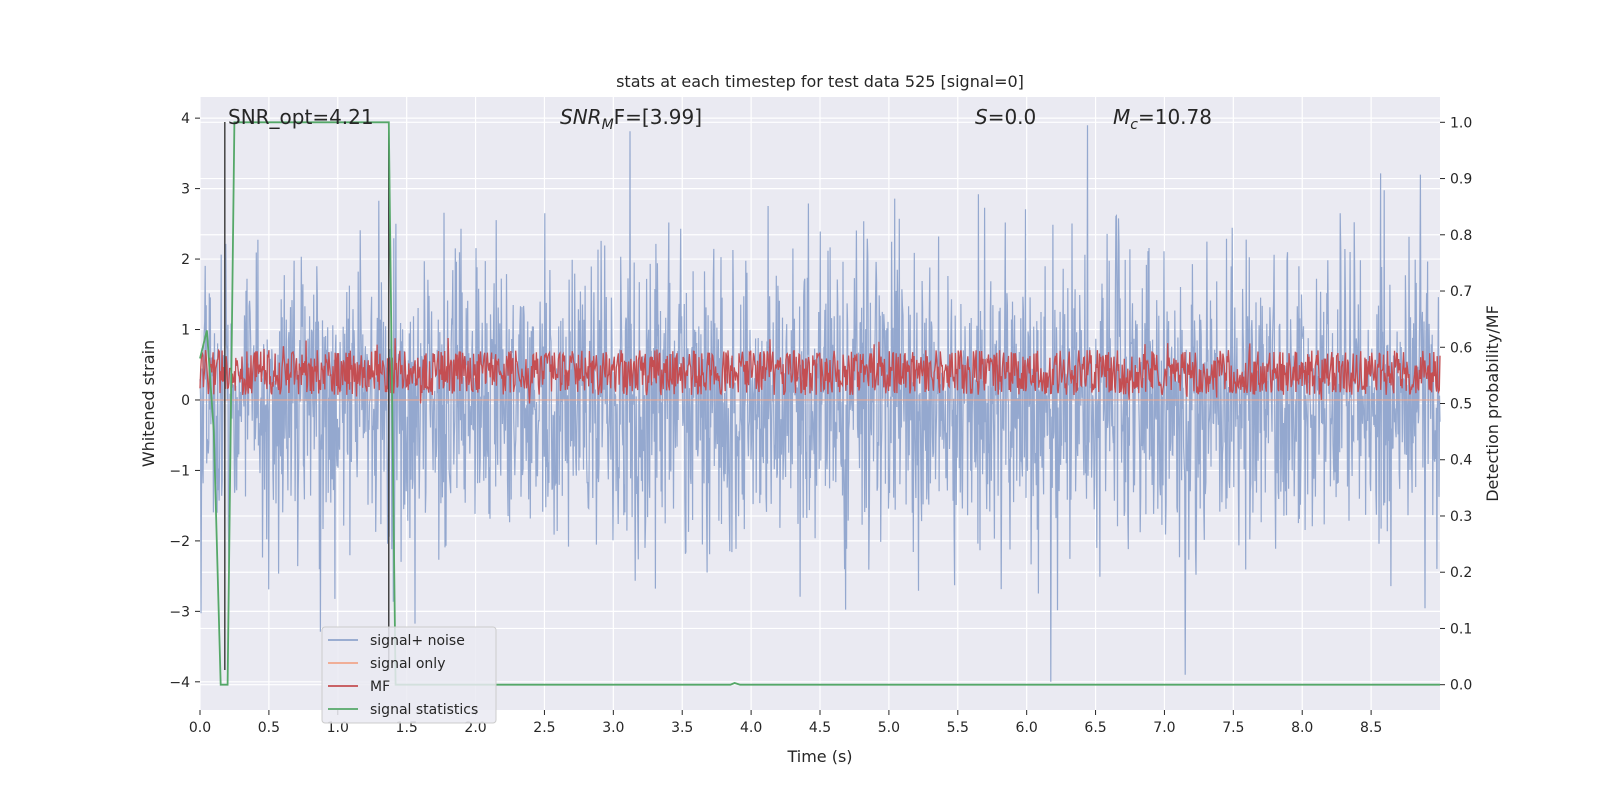 Image resolution: width=1600 pixels, height=804 pixels. What do you see at coordinates (1164, 728) in the screenshot?
I see `x-tick-label: 7.0` at bounding box center [1164, 728].